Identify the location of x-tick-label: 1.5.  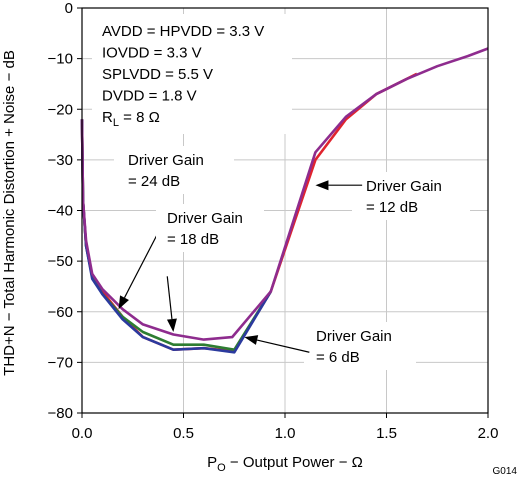
(386, 433).